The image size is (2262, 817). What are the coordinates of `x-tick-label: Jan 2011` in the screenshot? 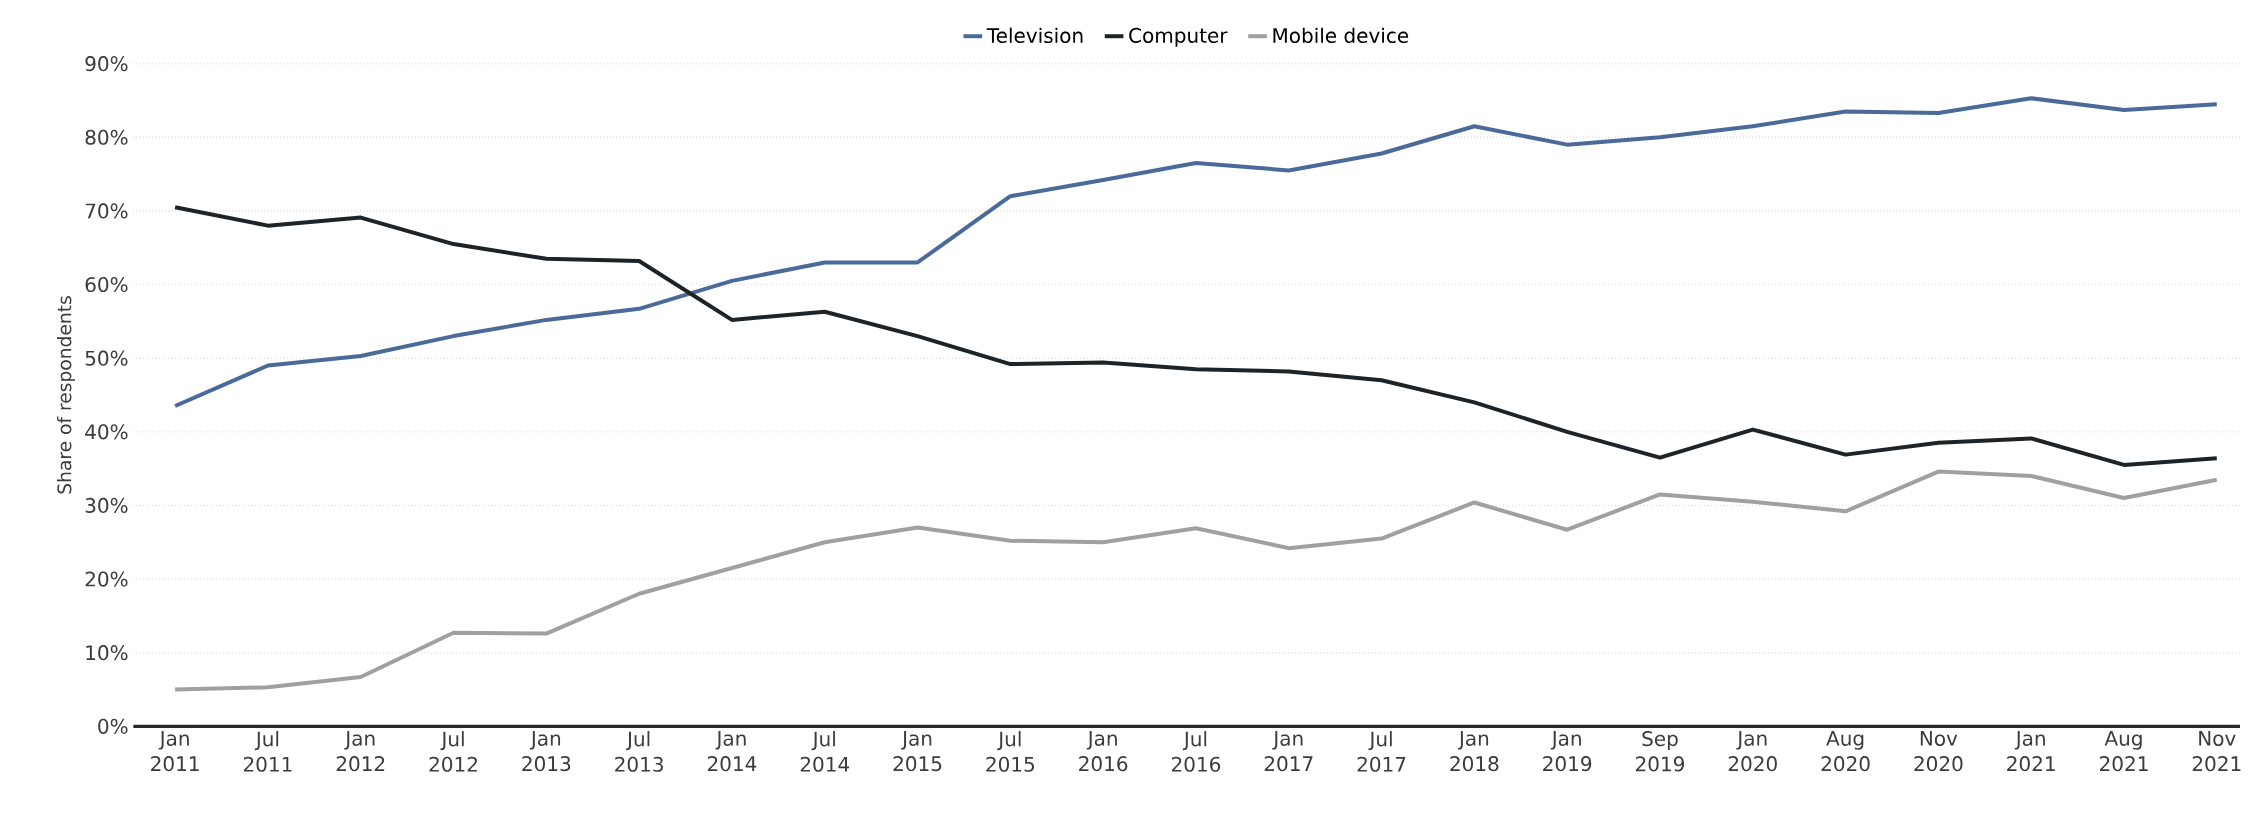 It's located at (175, 751).